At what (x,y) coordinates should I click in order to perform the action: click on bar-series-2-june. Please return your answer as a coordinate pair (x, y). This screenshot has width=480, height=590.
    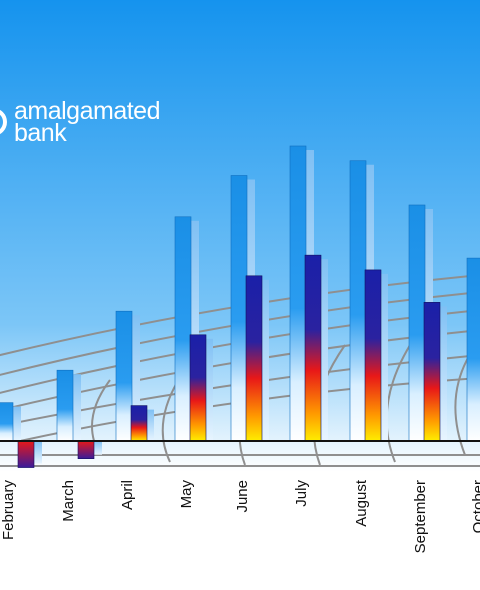
    Looking at the image, I should click on (254, 358).